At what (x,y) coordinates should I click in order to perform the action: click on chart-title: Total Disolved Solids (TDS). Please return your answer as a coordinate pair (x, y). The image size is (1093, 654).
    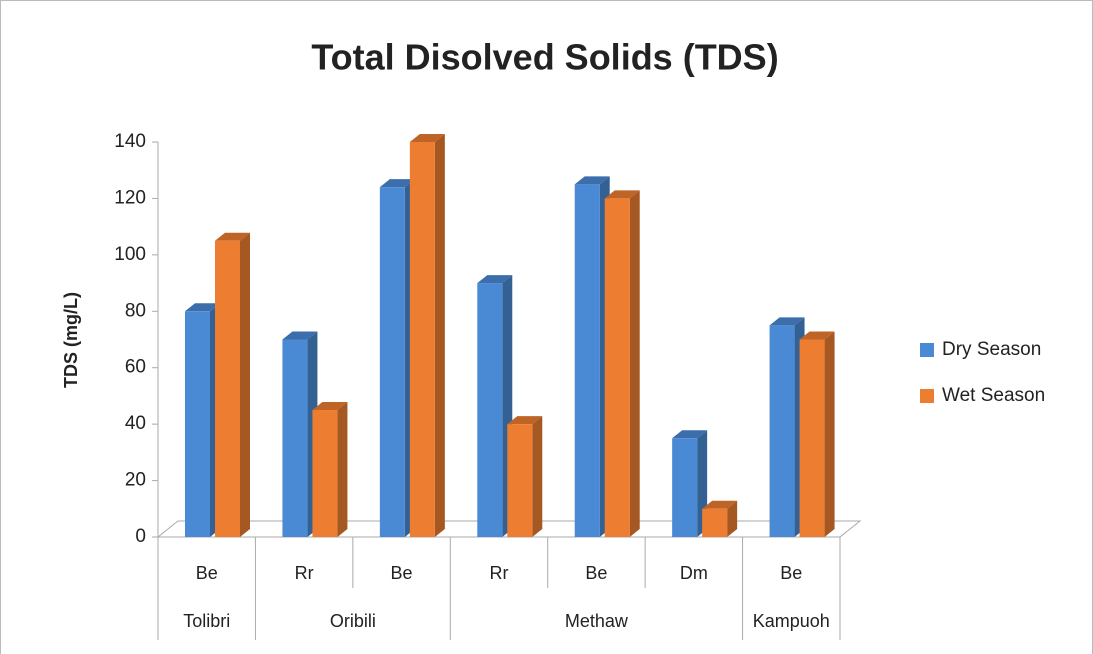
    Looking at the image, I should click on (544, 57).